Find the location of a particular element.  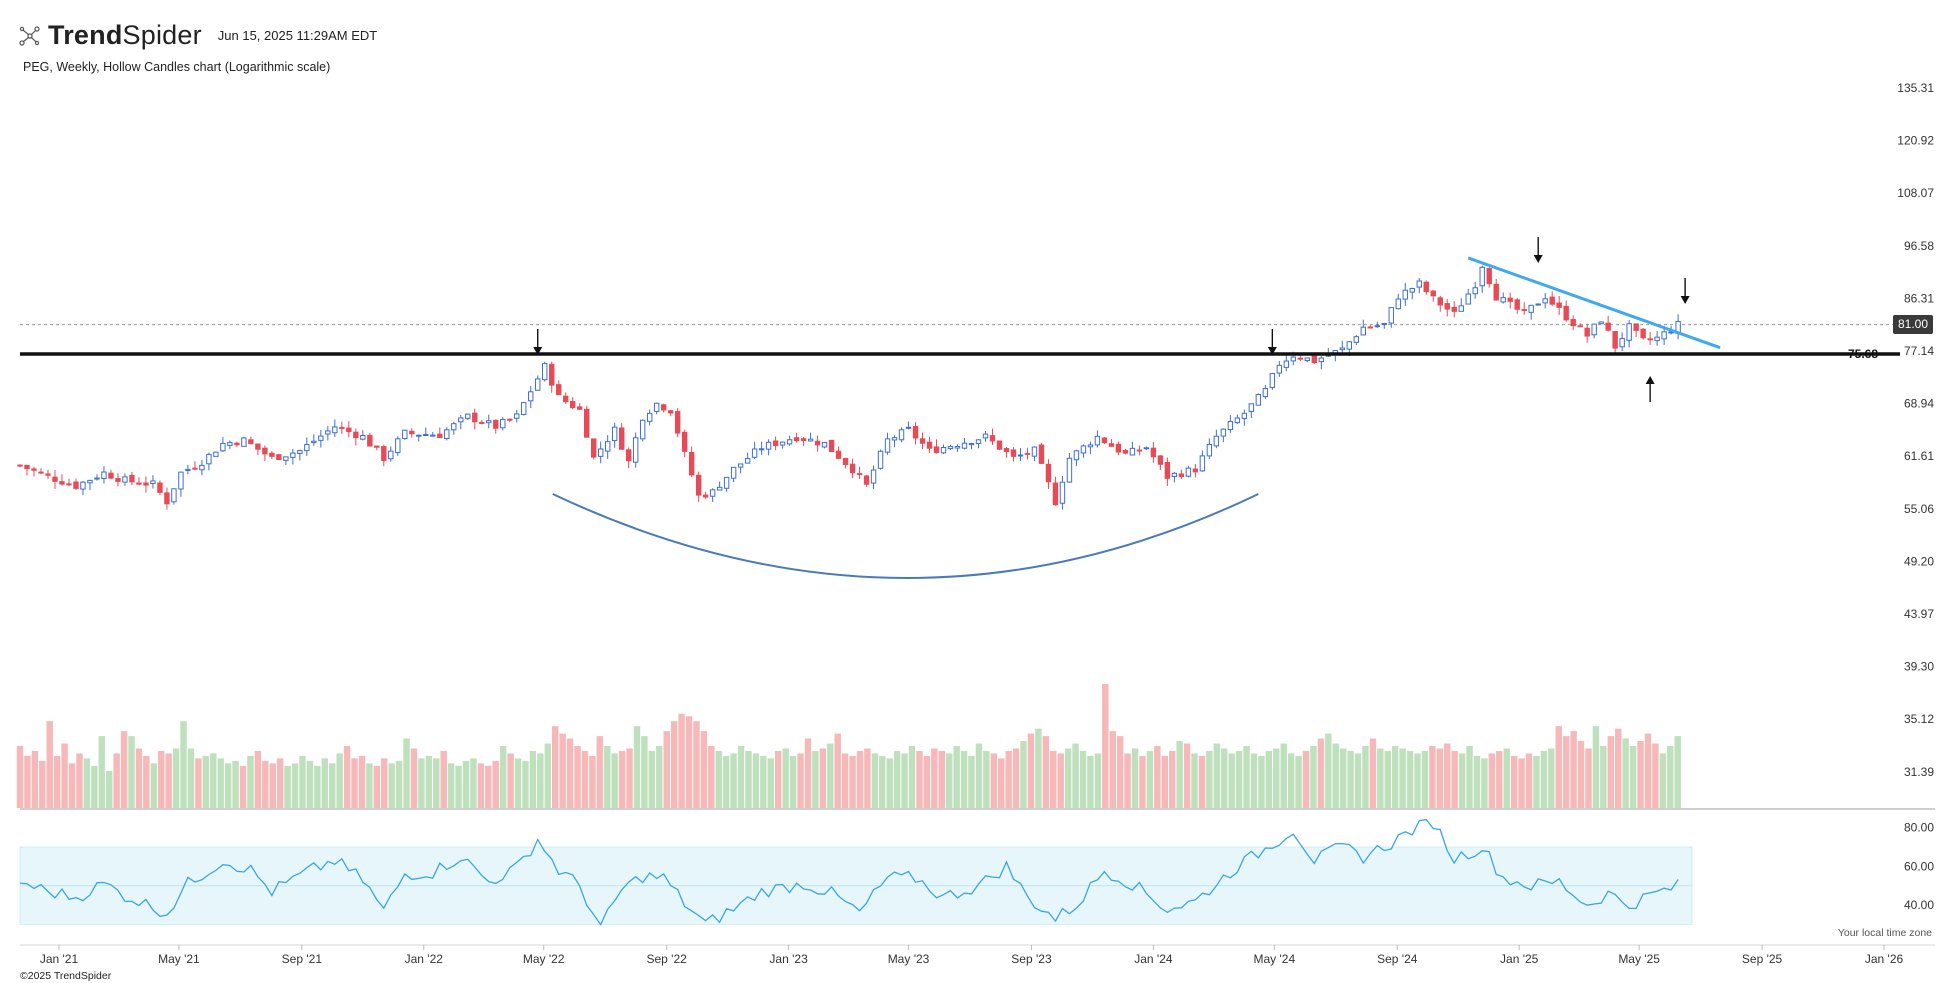

price-tick-label: 86.31 is located at coordinates (1919, 298).